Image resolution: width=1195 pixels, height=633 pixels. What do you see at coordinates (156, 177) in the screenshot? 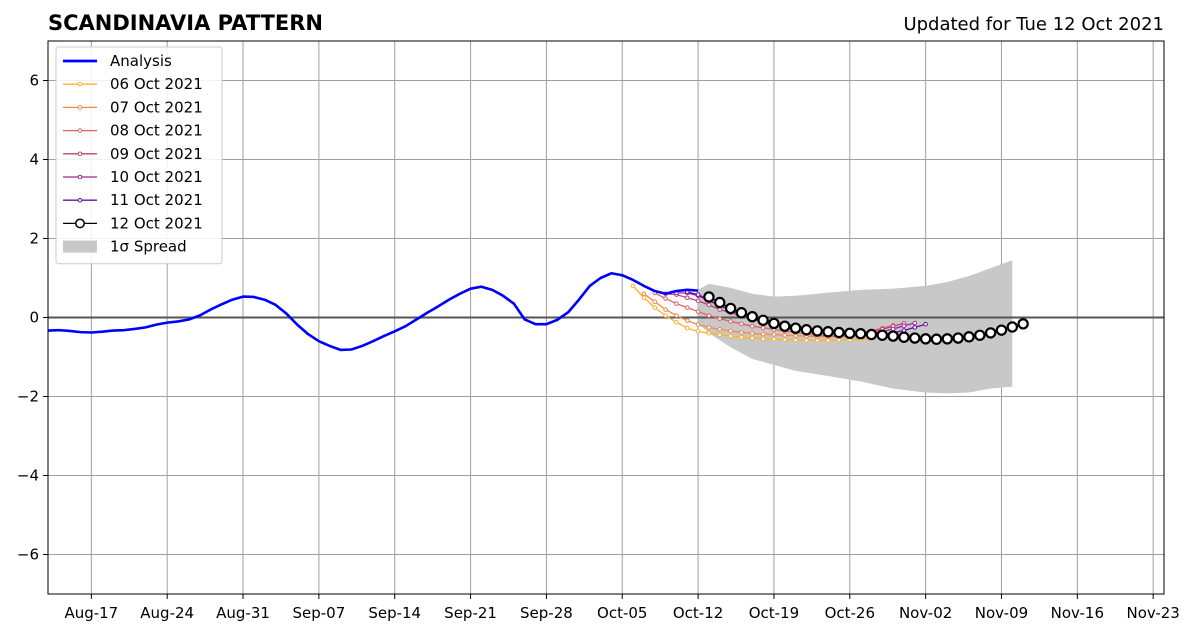
I see `legend-label: 10 Oct 2021` at bounding box center [156, 177].